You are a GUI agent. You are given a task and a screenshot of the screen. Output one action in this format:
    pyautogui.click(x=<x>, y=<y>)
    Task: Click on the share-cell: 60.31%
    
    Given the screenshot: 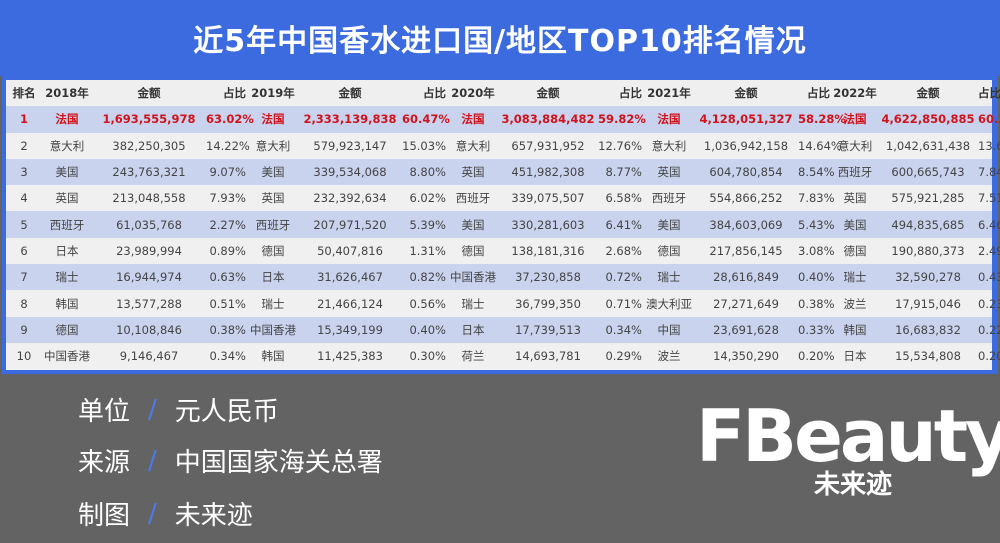 What is the action you would take?
    pyautogui.click(x=989, y=119)
    